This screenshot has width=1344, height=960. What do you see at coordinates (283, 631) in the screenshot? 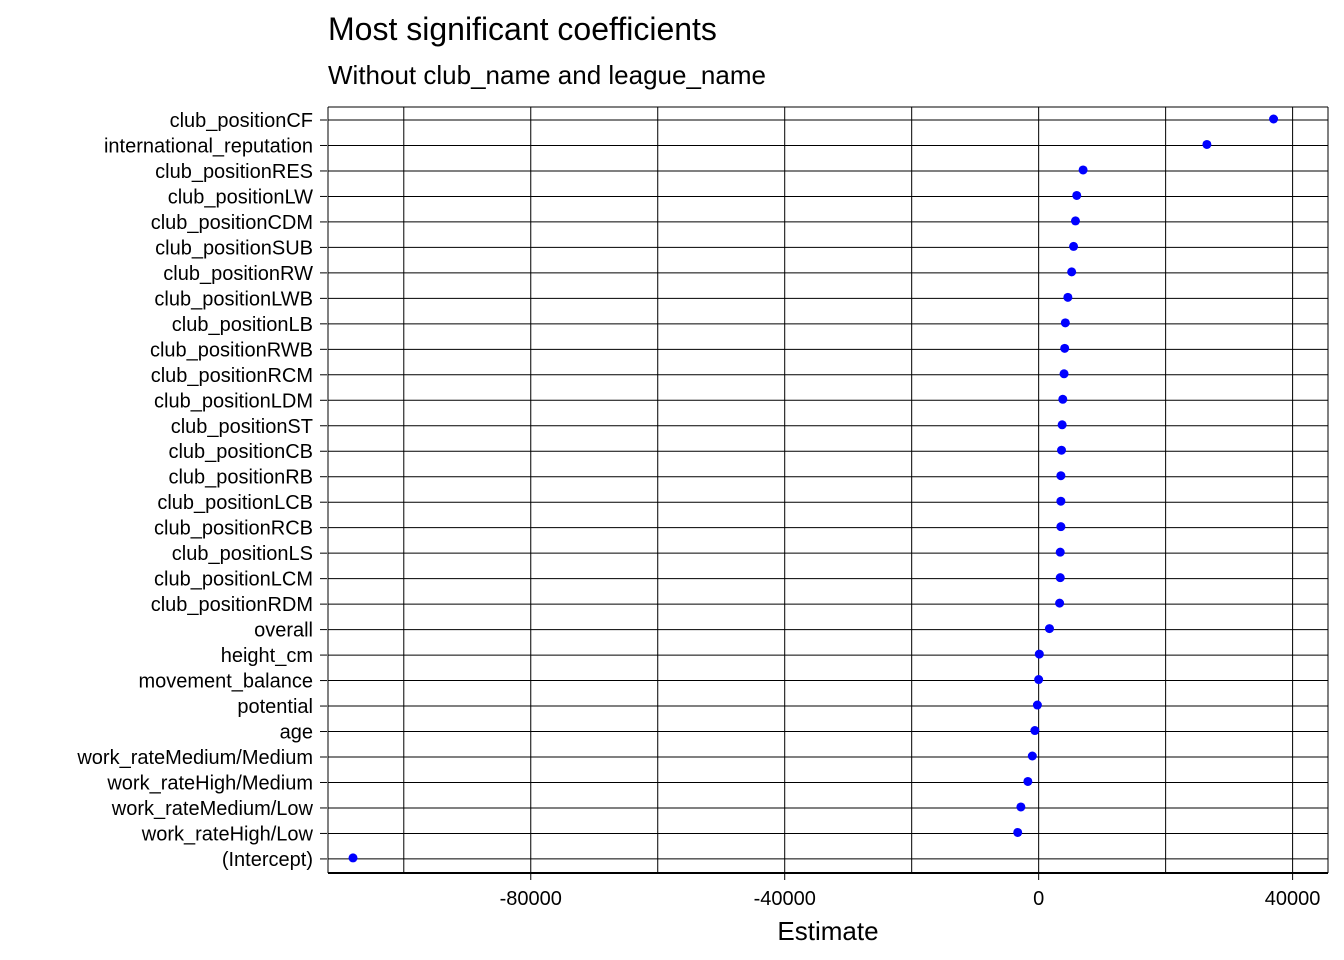
I see `y-tick-label: overall` at bounding box center [283, 631].